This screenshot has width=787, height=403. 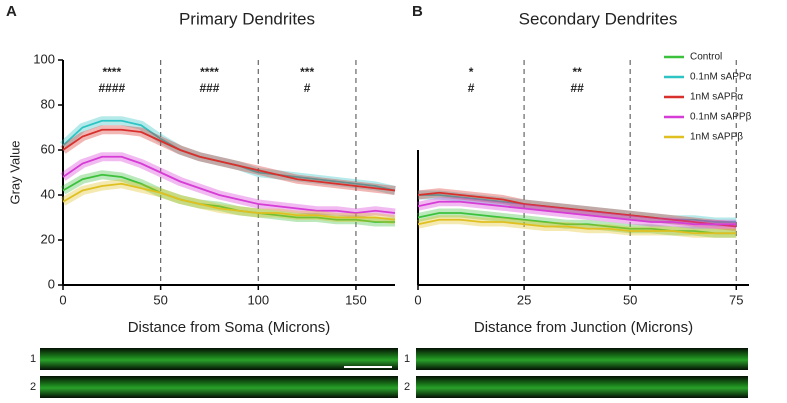 What do you see at coordinates (721, 77) in the screenshot?
I see `legend-label: 0.1nM sAPPα` at bounding box center [721, 77].